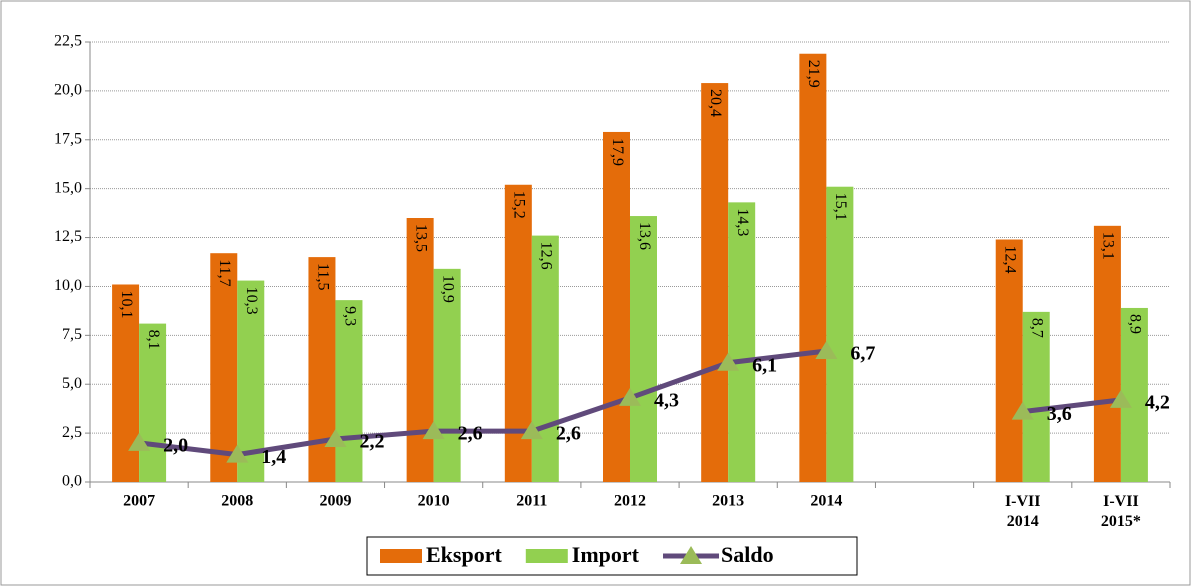  What do you see at coordinates (68, 285) in the screenshot?
I see `y-tick-label: 10,0` at bounding box center [68, 285].